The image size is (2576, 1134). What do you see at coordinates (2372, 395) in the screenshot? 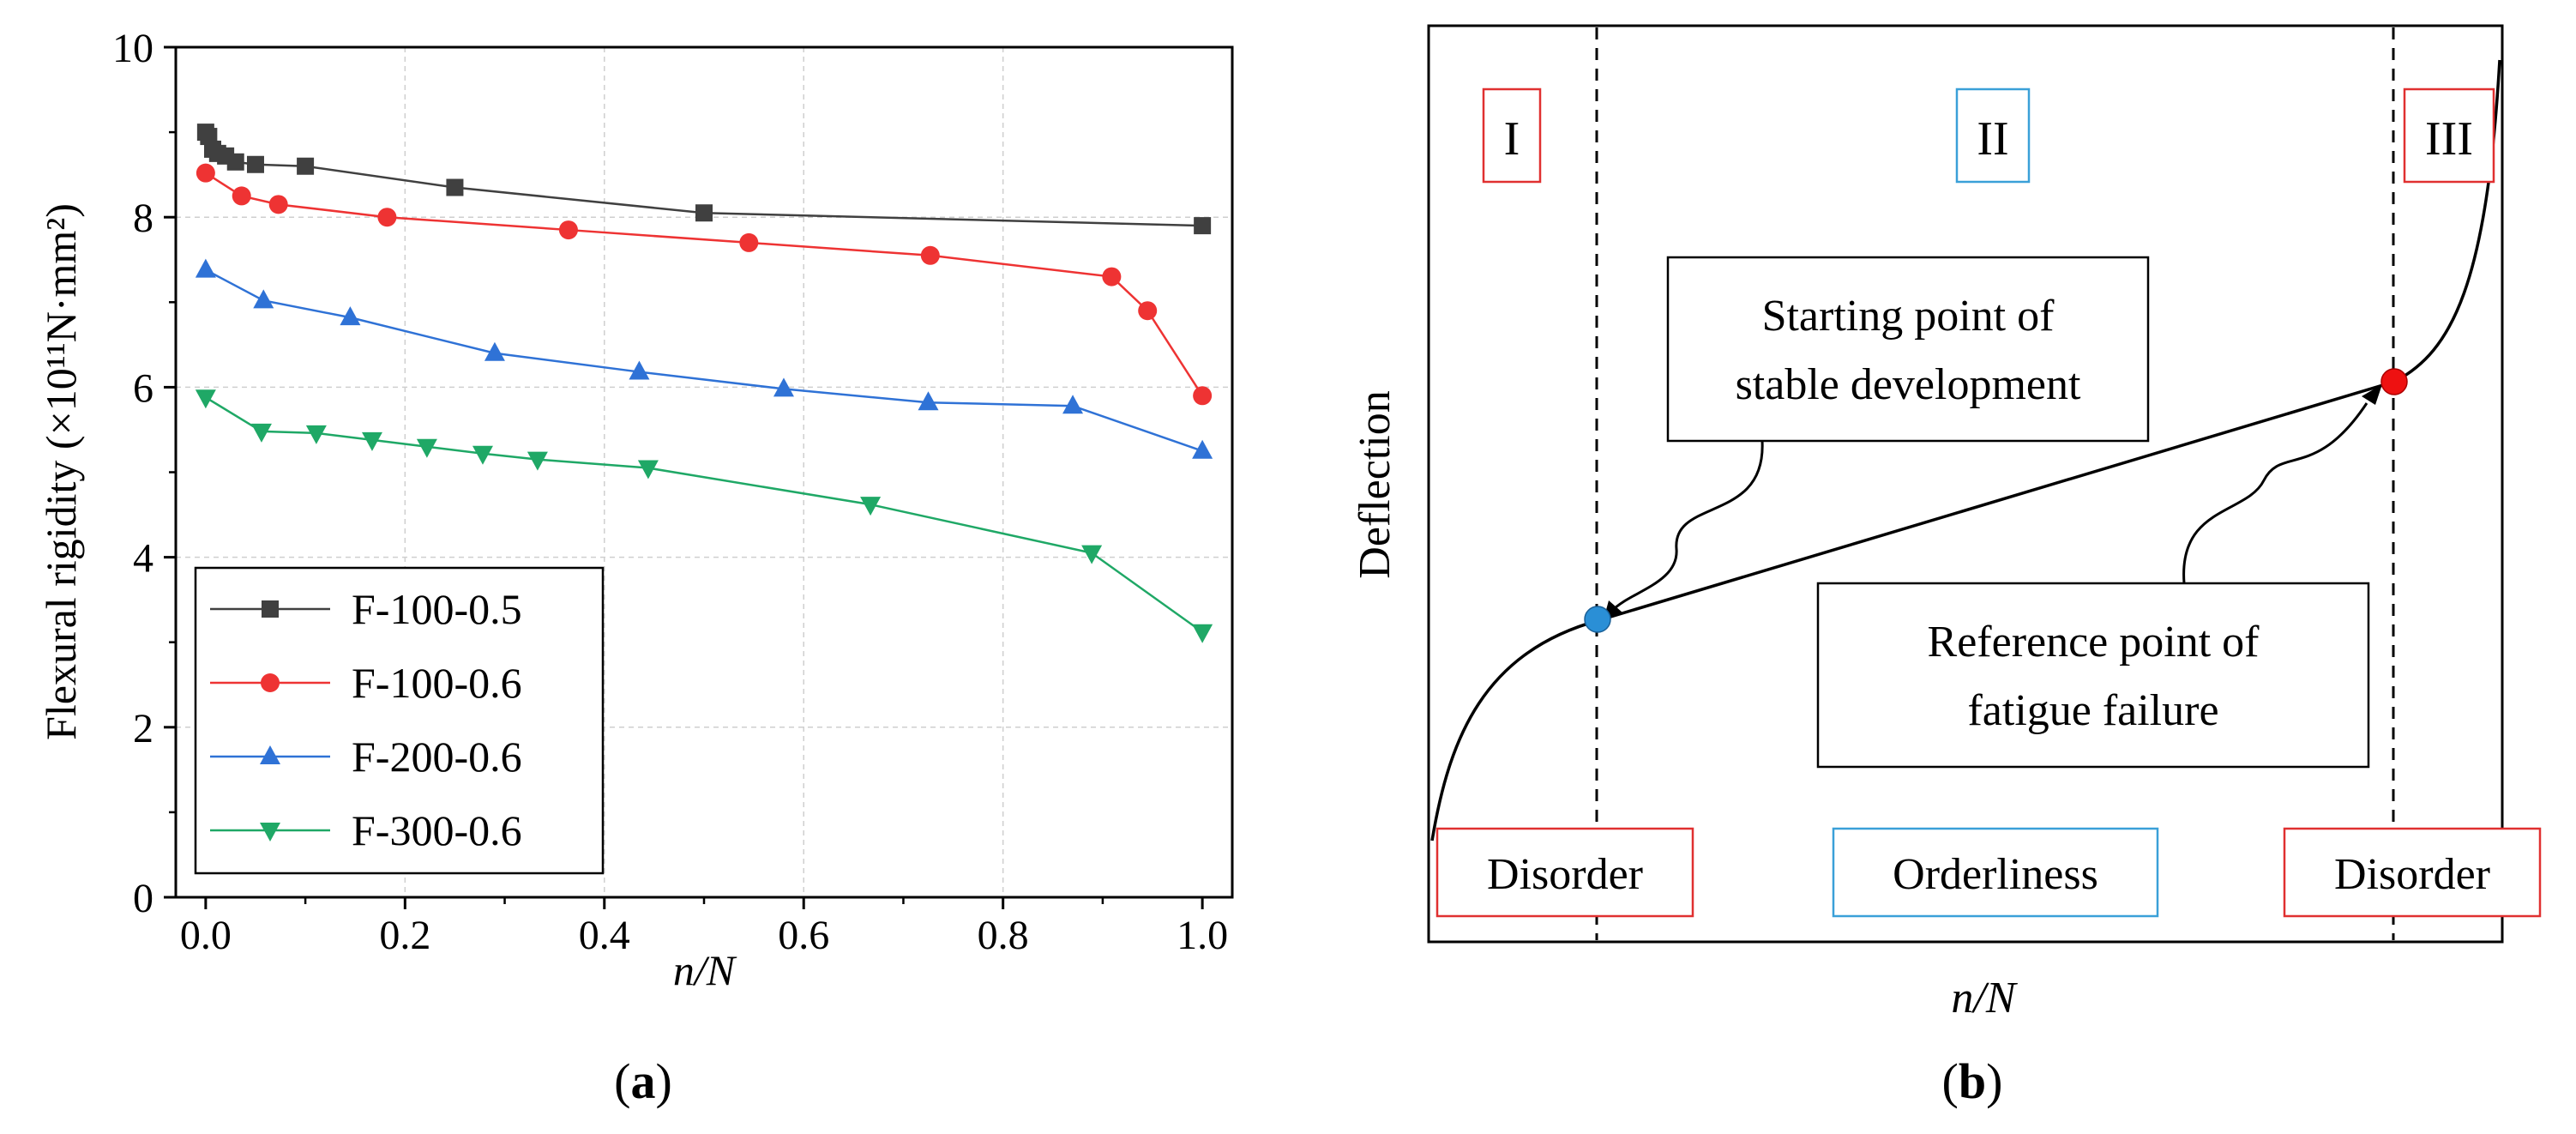
I see `reference-point-arrowhead` at bounding box center [2372, 395].